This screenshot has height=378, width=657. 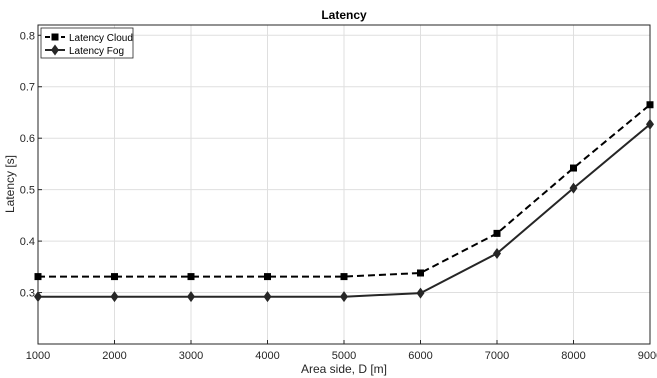 I want to click on legend-marker-fog, so click(x=55, y=50).